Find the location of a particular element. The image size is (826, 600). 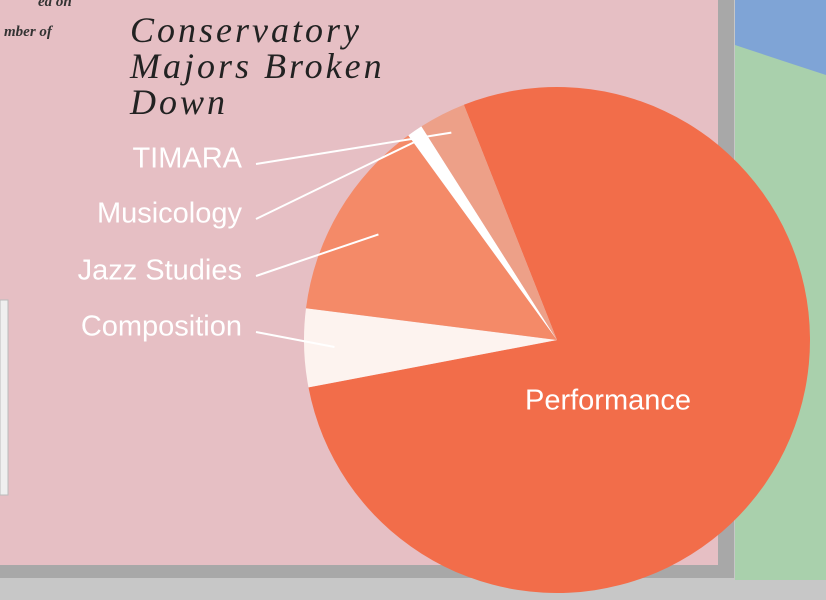

side-box is located at coordinates (4, 397).